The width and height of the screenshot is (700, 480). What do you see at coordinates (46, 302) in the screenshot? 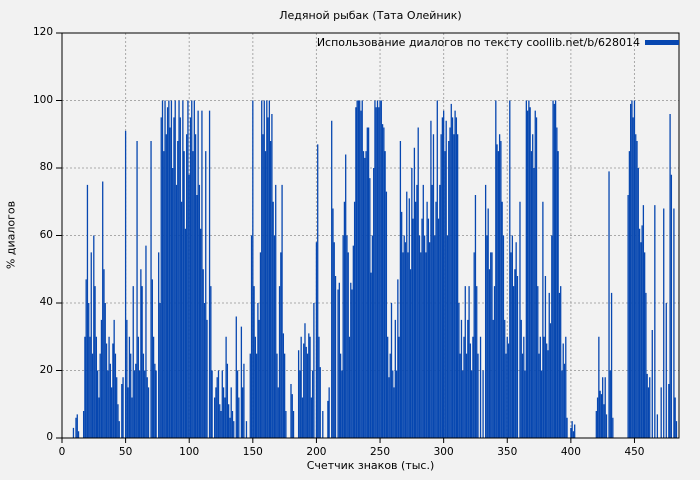
I see `y-tick-label: 40` at bounding box center [46, 302].